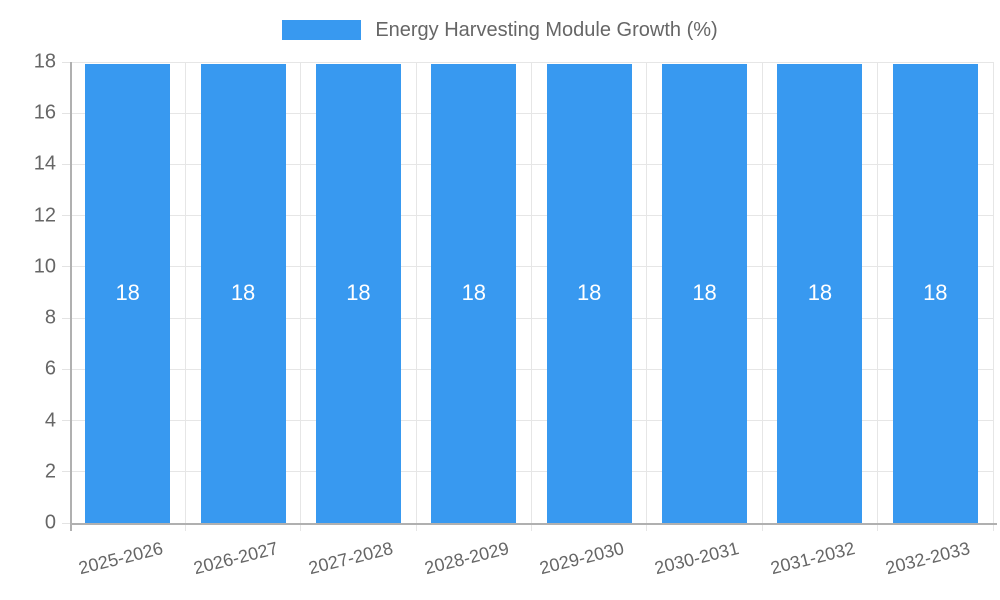  Describe the element at coordinates (50, 471) in the screenshot. I see `y-tick-label: 2` at that location.